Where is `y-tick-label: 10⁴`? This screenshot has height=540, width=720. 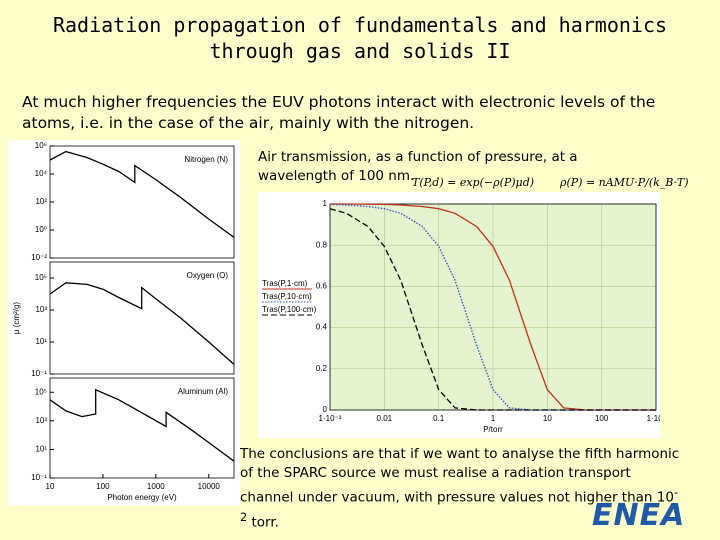 y-tick-label: 10⁴ is located at coordinates (41, 173).